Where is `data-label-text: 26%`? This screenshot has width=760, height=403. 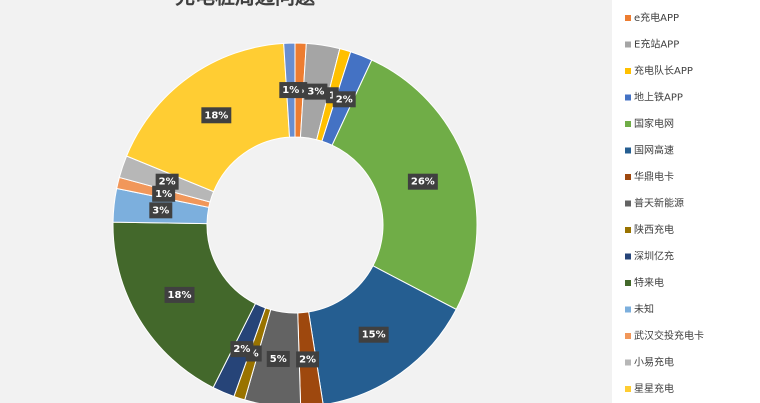
data-label-text: 26% is located at coordinates (423, 182).